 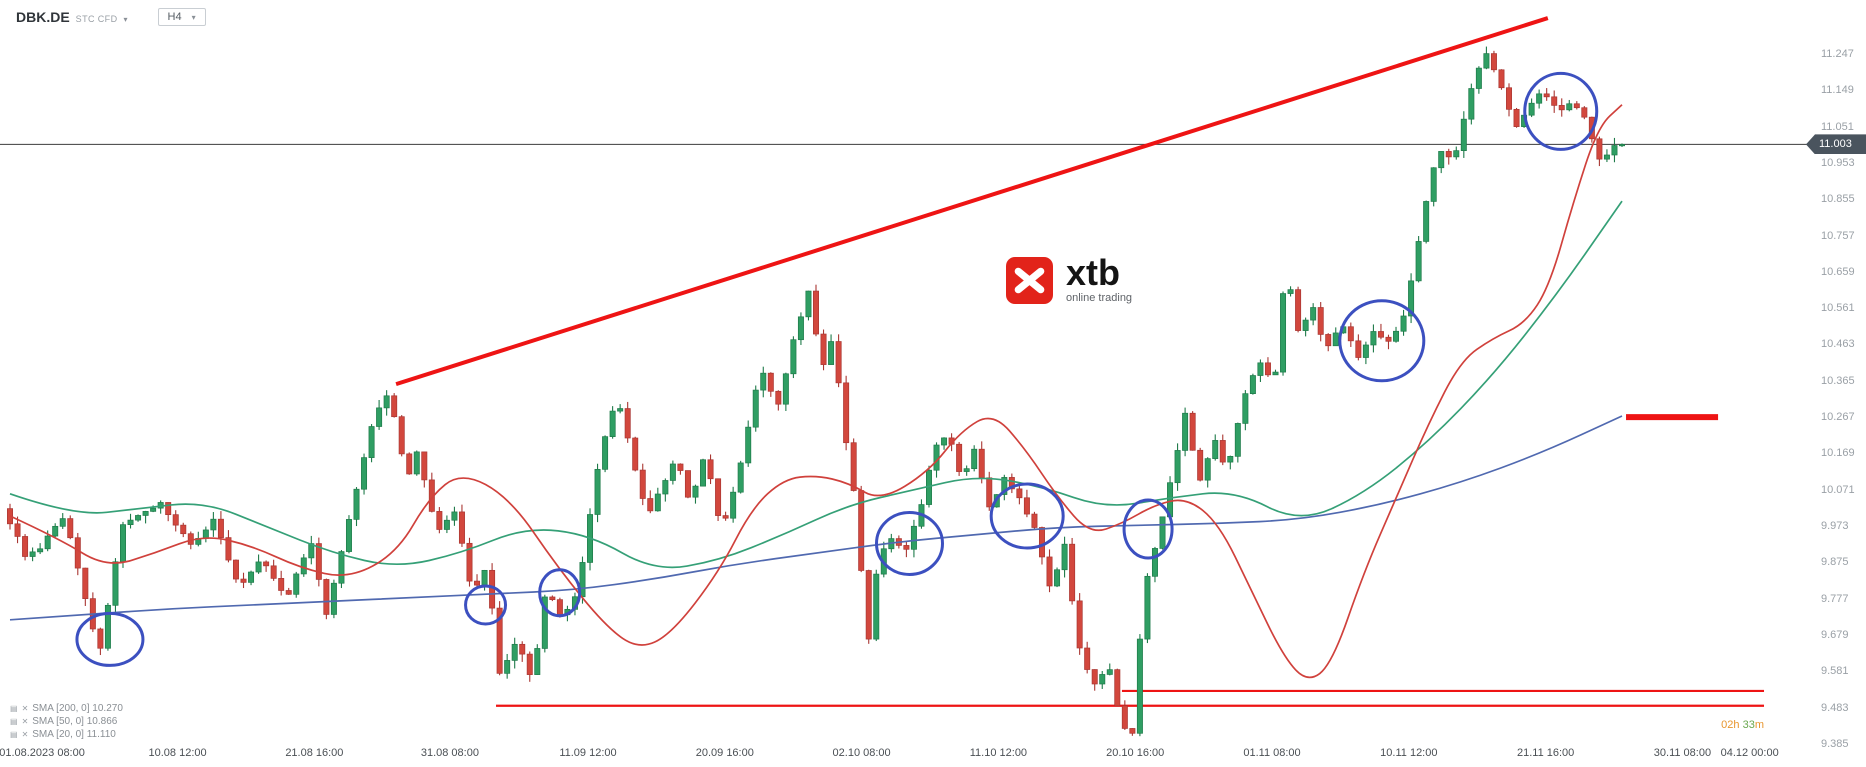 What do you see at coordinates (1835, 526) in the screenshot?
I see `price-axis-label: 9.973` at bounding box center [1835, 526].